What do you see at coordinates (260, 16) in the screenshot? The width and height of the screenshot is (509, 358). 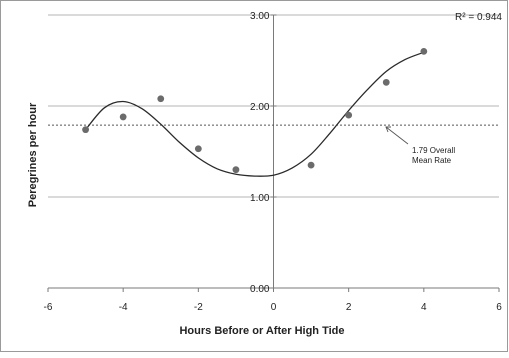 I see `y-tick-label: 3.00` at bounding box center [260, 16].